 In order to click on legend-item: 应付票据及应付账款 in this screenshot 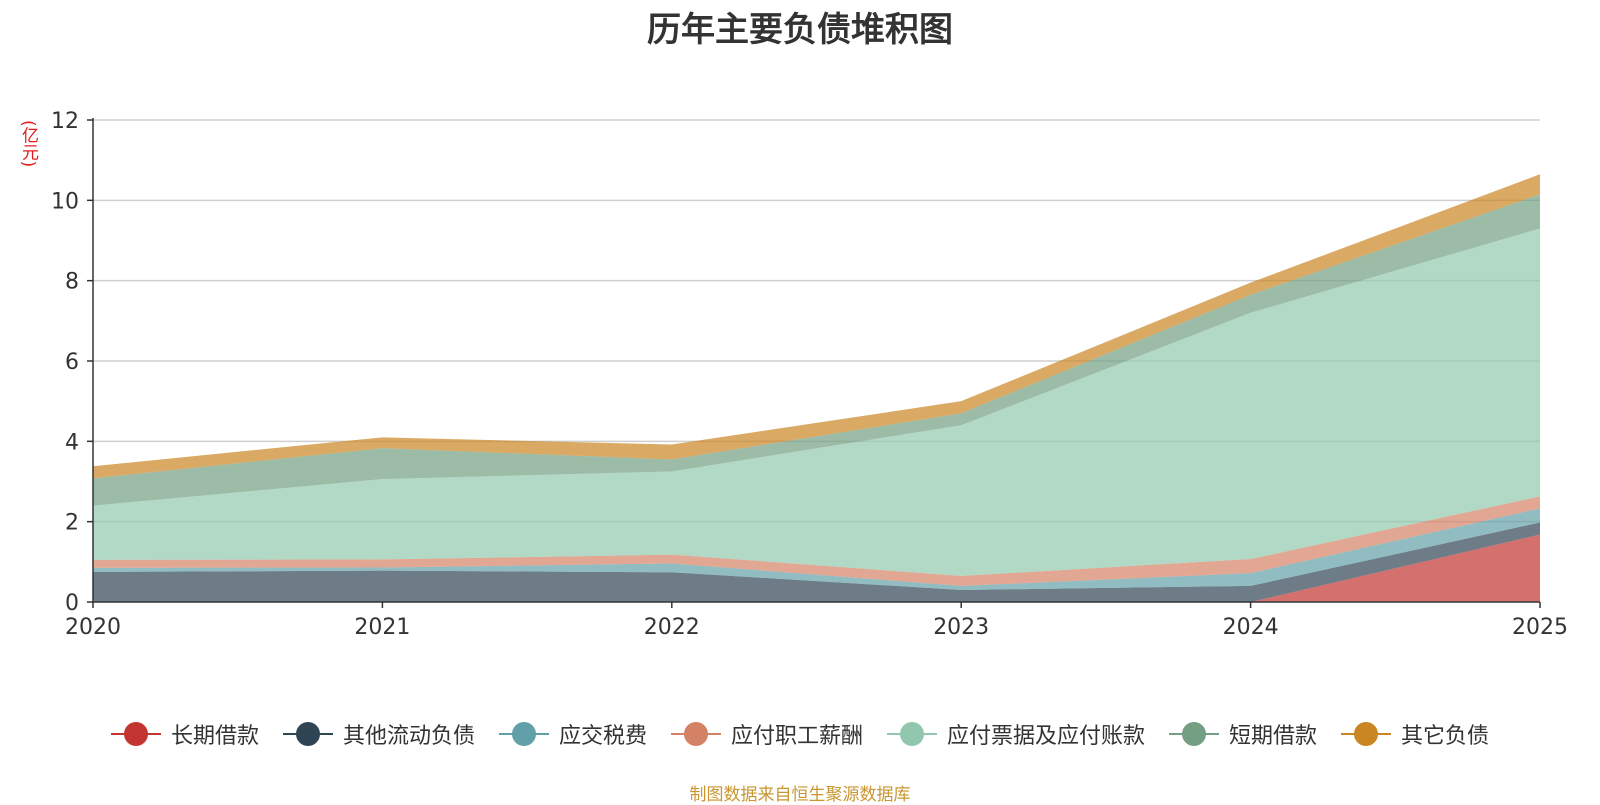, I will do `click(1016, 734)`.